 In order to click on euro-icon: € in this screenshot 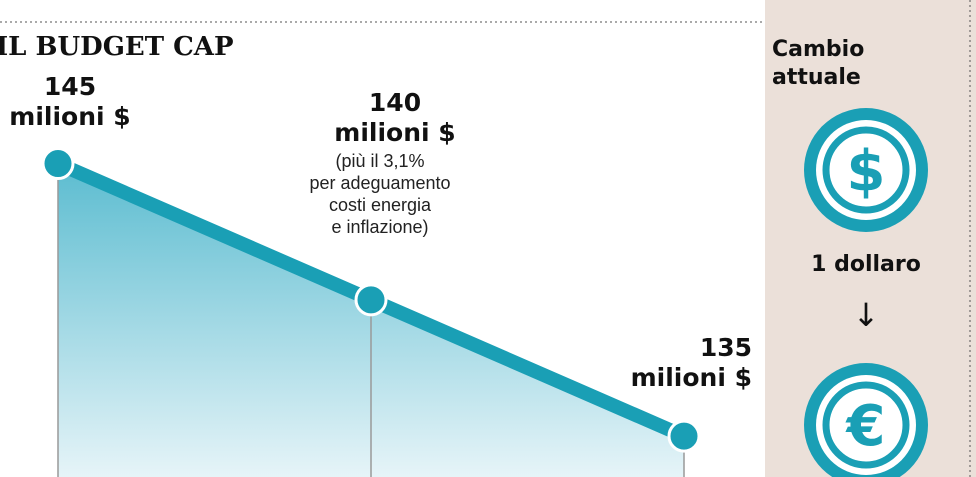, I will do `click(865, 426)`.